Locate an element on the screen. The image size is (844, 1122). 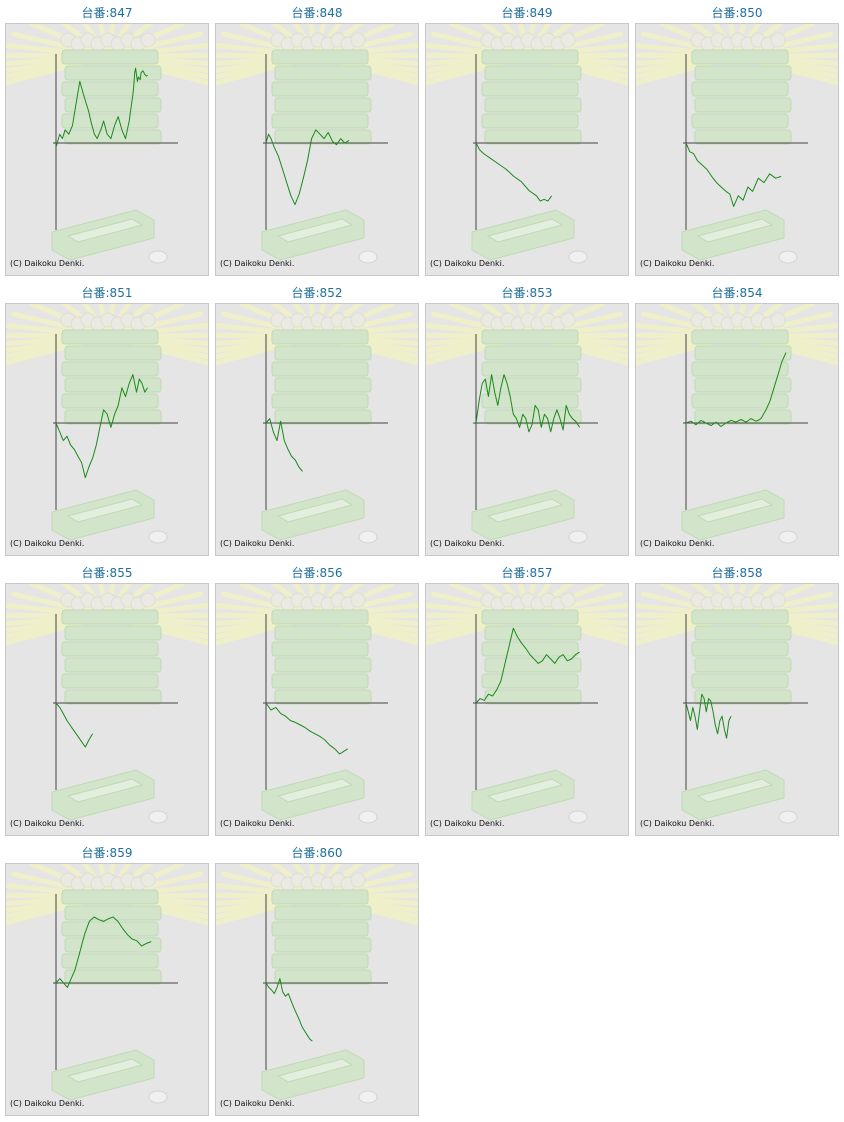
chart-title: 台番:857 is located at coordinates (527, 573).